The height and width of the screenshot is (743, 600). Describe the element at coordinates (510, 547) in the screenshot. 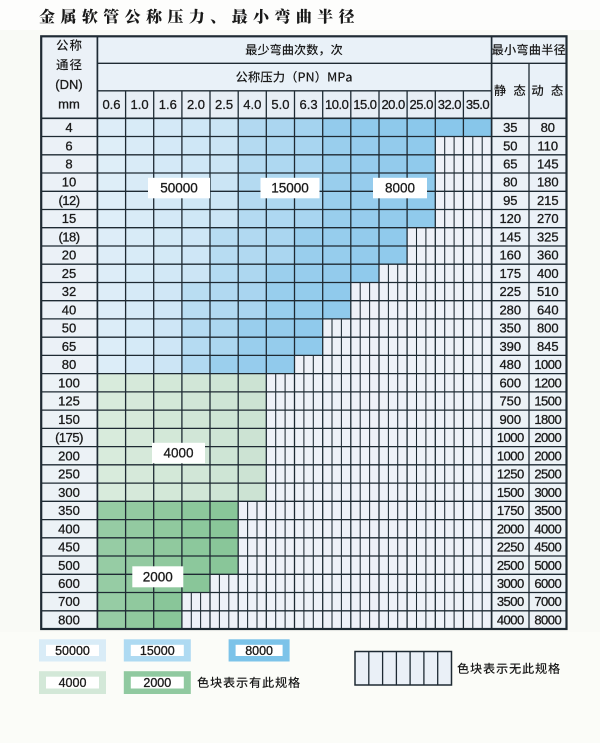

I see `svg-text: 2250` at that location.